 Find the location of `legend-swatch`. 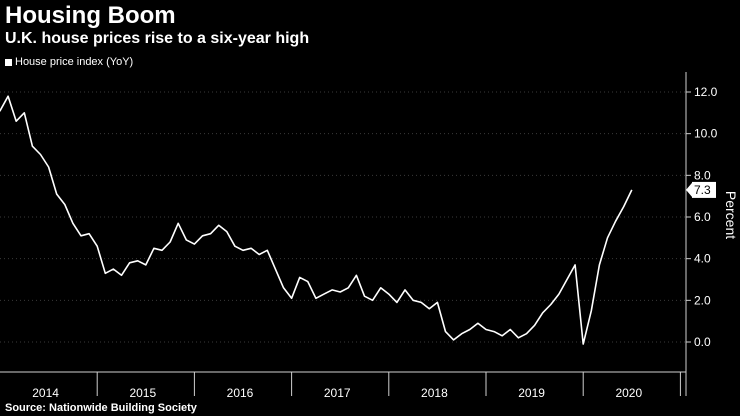

legend-swatch is located at coordinates (8, 62).